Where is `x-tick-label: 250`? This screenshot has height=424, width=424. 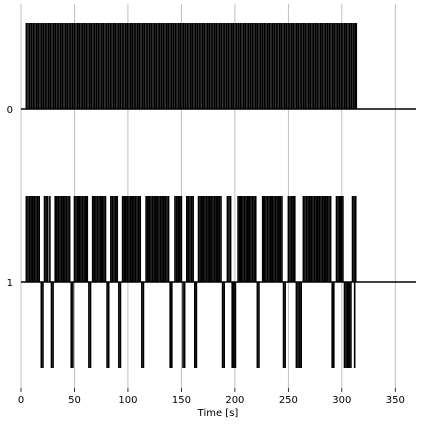
x-tick-label: 250 is located at coordinates (288, 400).